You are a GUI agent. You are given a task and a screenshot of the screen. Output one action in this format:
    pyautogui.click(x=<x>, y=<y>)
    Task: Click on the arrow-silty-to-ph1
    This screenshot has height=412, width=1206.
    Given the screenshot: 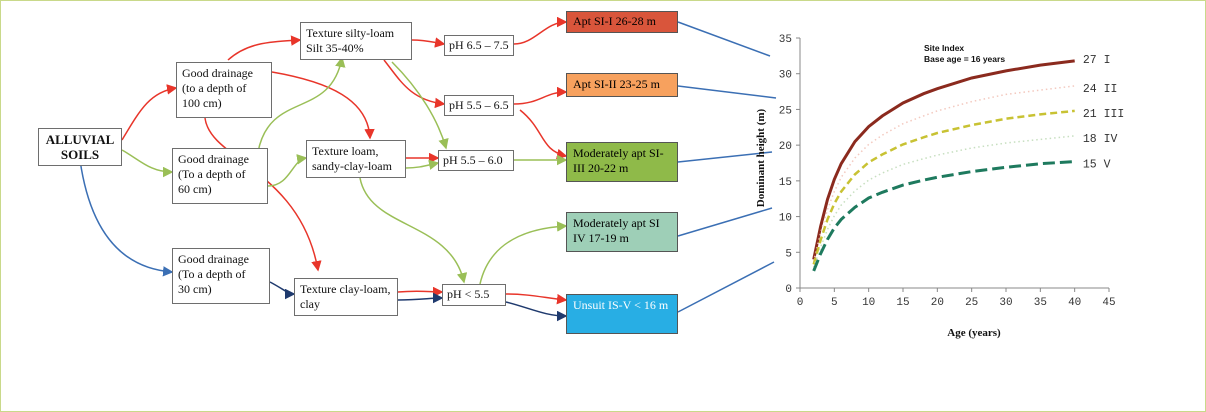 What is the action you would take?
    pyautogui.click(x=428, y=42)
    